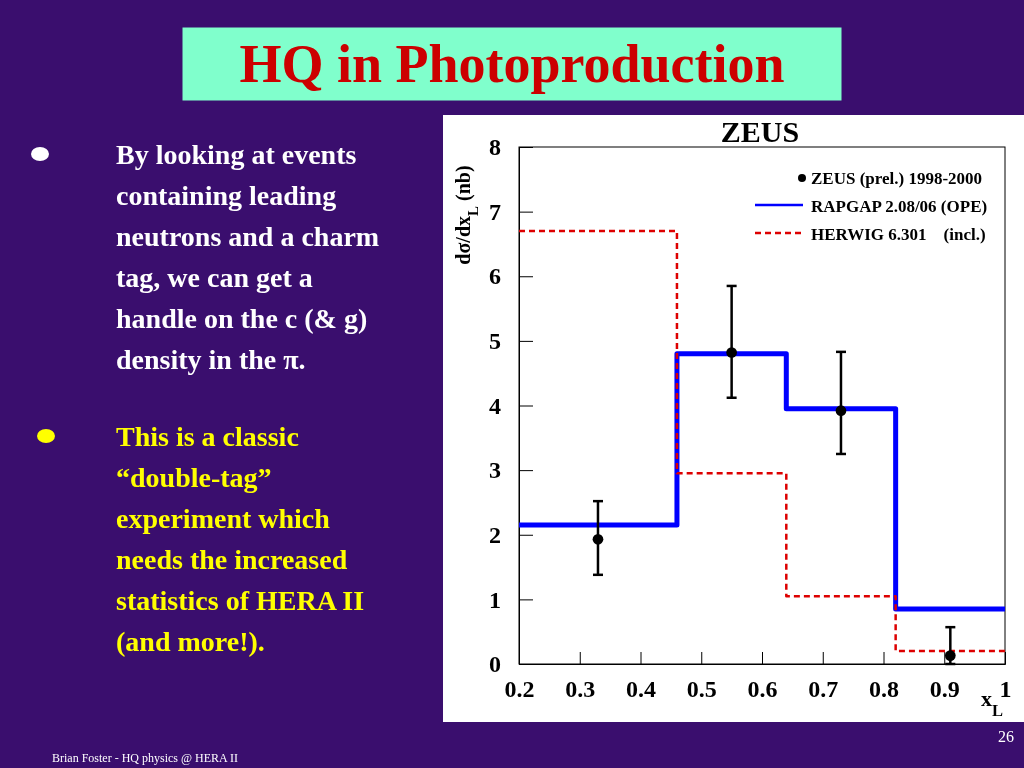 This screenshot has width=1024, height=768. Describe the element at coordinates (944, 689) in the screenshot. I see `x-tick-label: 0.9` at that location.